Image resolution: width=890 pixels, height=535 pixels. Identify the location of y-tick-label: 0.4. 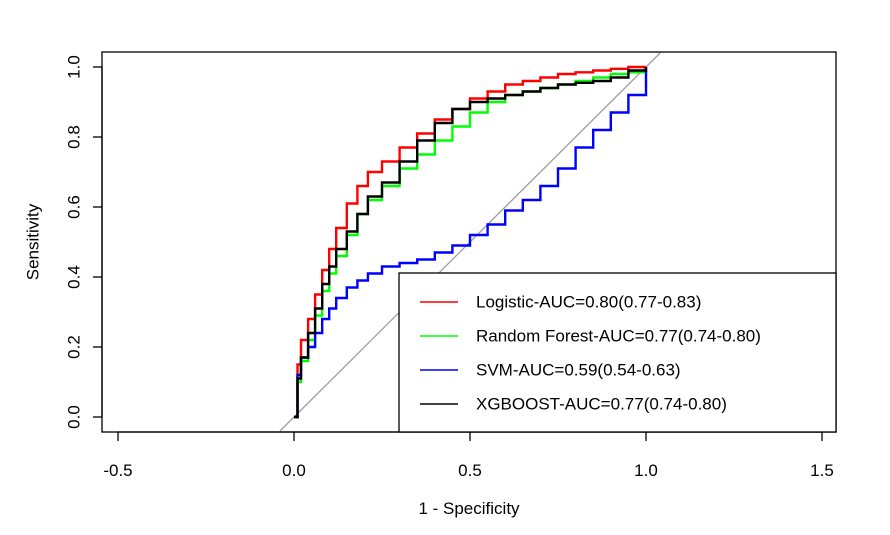
(74, 277).